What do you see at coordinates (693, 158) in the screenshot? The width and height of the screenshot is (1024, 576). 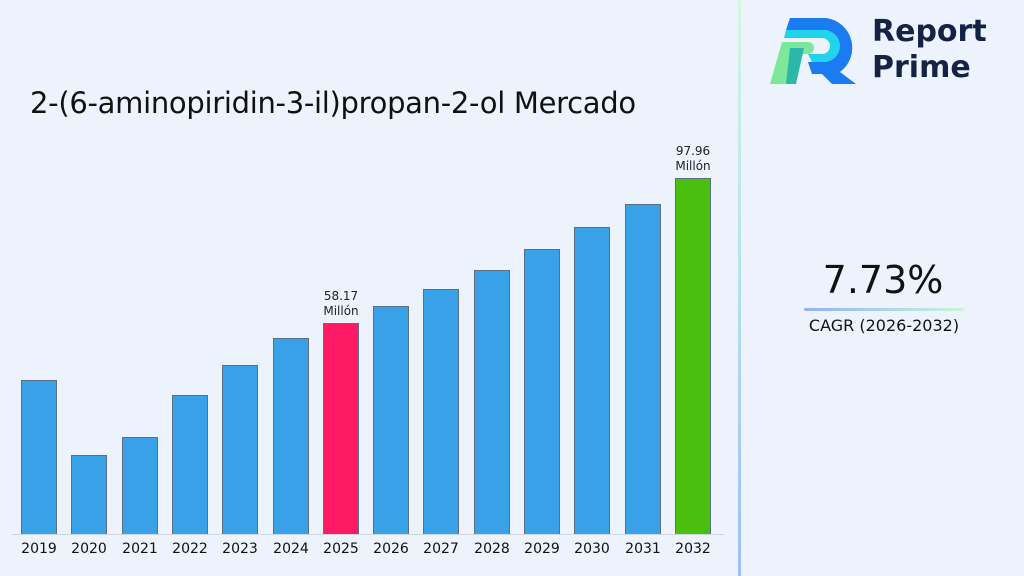 I see `bar-value-label: 97.96 Millón` at bounding box center [693, 158].